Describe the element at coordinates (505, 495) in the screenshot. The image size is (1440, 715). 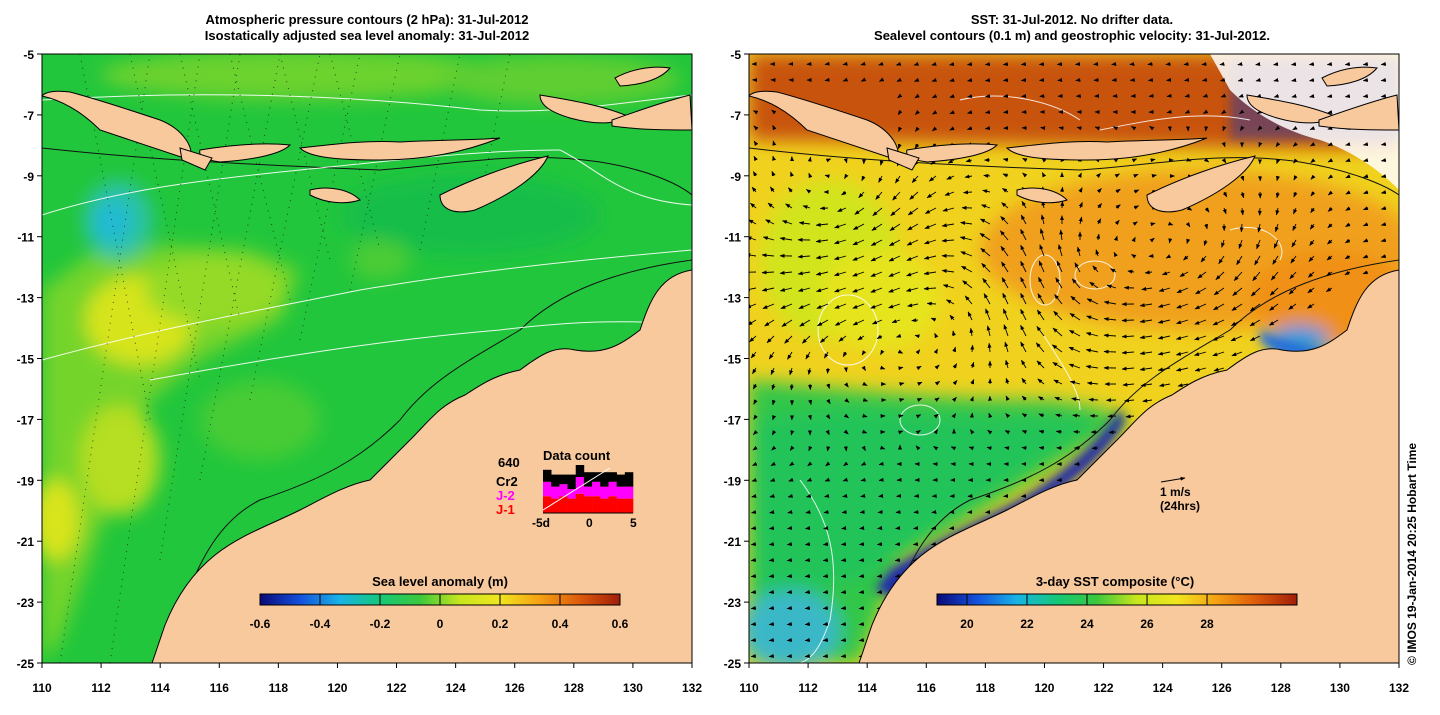
I see `mission-j2-label: J-2` at that location.